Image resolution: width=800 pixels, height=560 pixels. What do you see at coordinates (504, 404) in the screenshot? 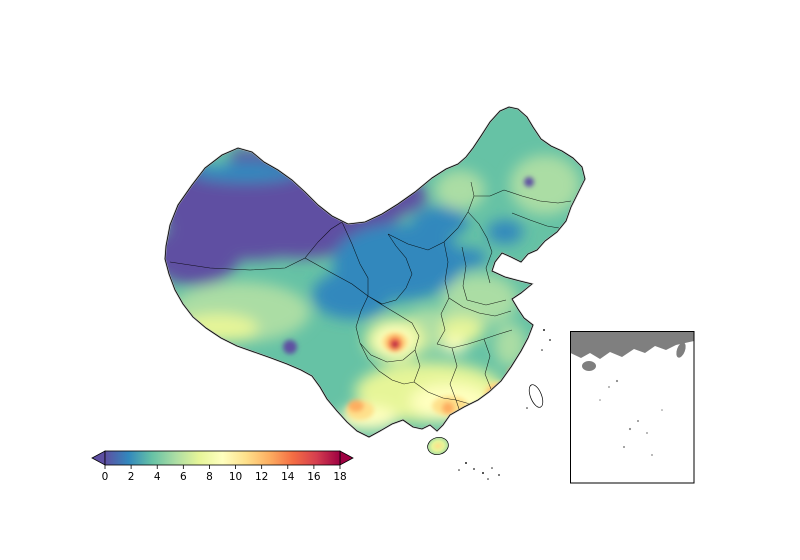
I see `coastal-islands` at bounding box center [504, 404].